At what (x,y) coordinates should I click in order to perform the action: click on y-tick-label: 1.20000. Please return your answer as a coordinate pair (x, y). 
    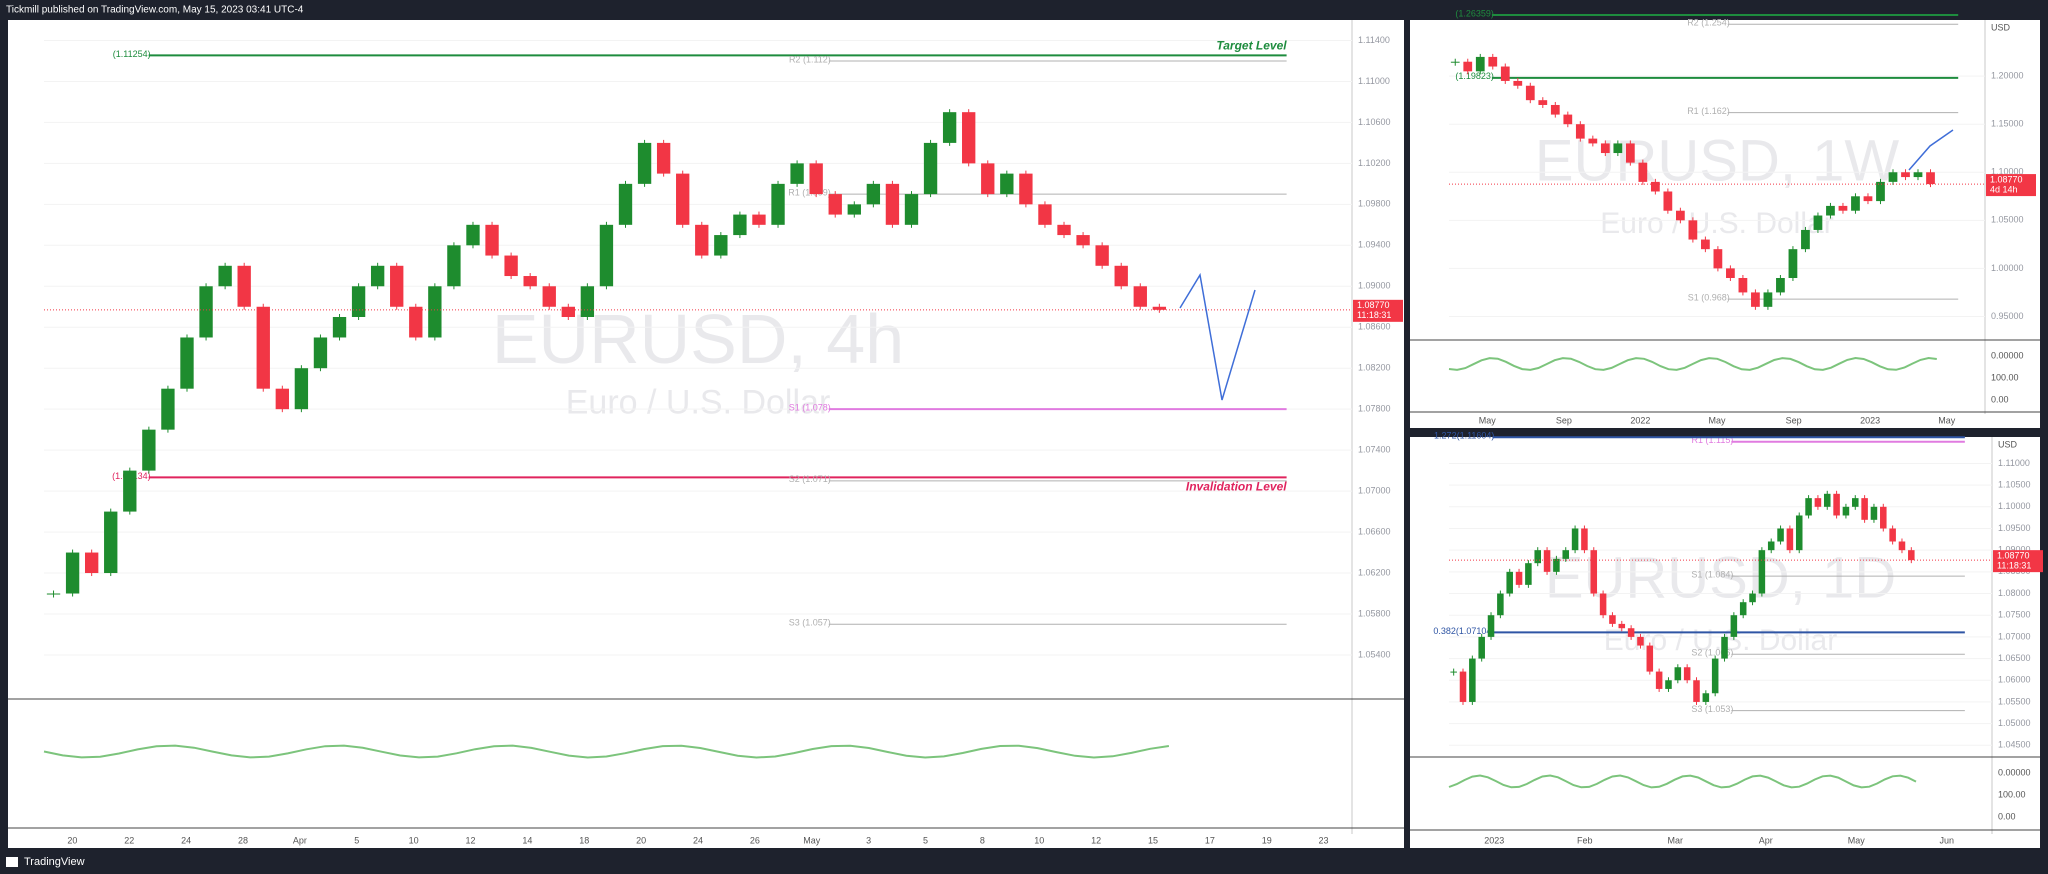
    Looking at the image, I should click on (2007, 76).